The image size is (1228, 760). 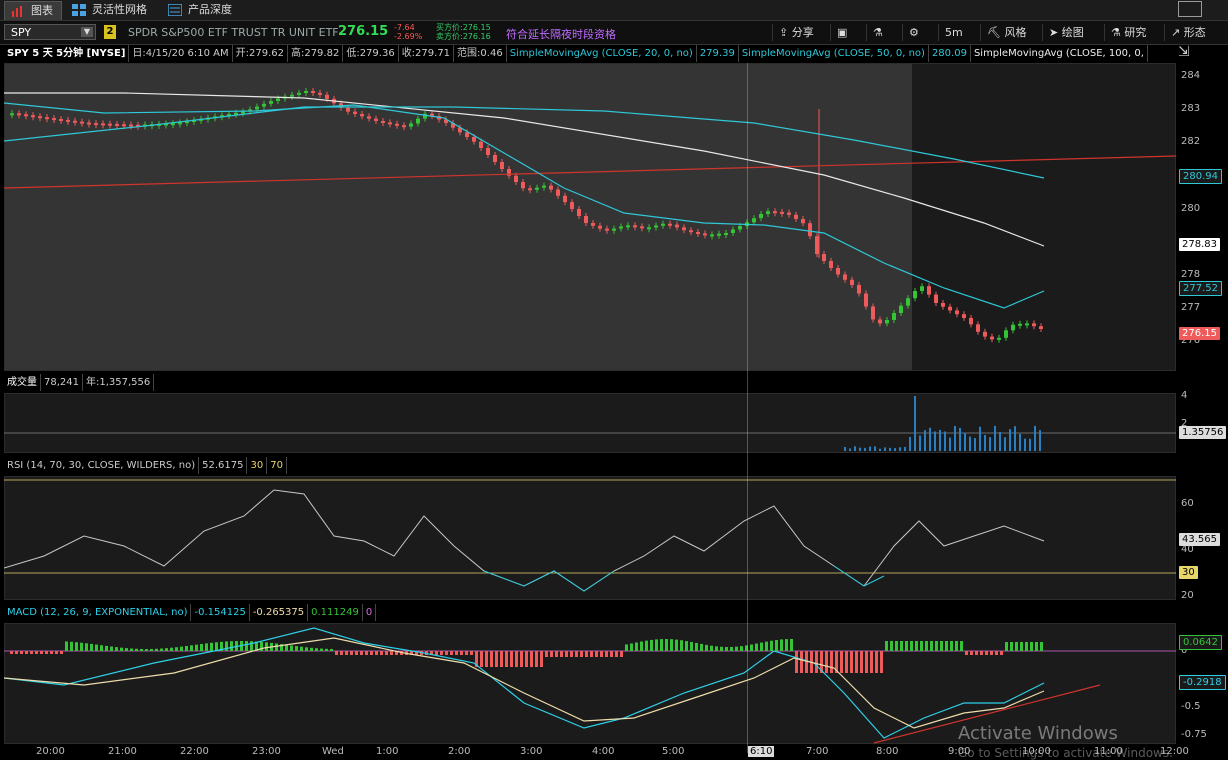 I want to click on macd-value-tag: -0.2918, so click(x=1202, y=682).